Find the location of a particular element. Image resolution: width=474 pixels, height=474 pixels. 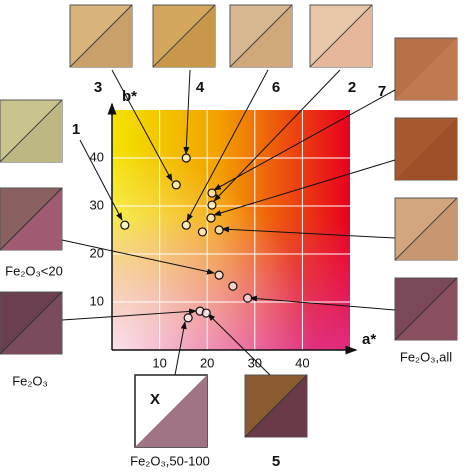

x-tick-label: 20 is located at coordinates (207, 362).